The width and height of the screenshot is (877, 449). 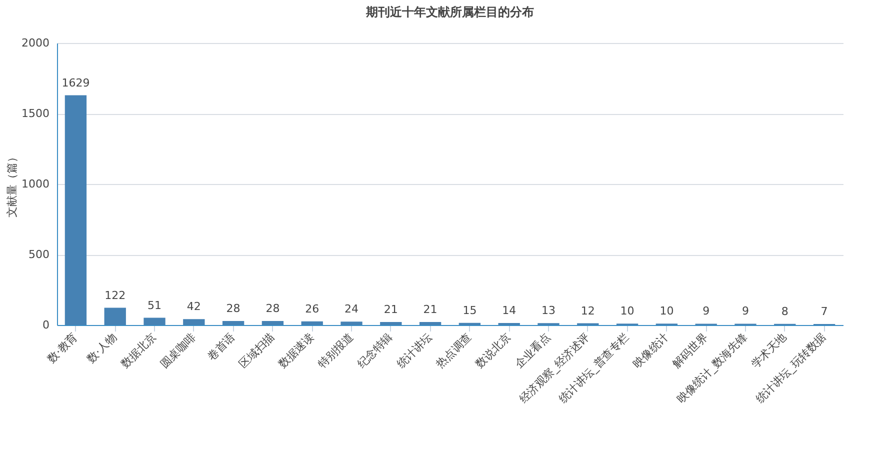 I want to click on x-tick-label: 数·人物, so click(x=102, y=348).